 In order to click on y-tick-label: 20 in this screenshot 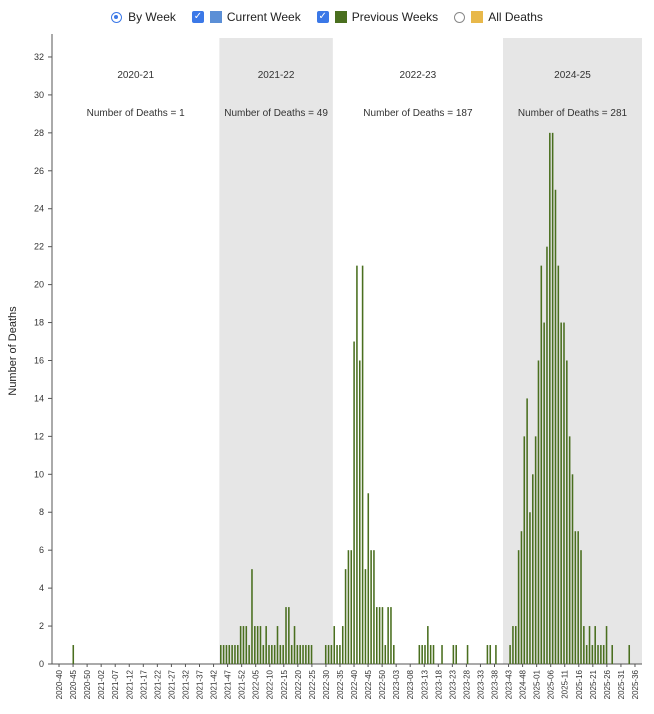, I will do `click(39, 285)`.